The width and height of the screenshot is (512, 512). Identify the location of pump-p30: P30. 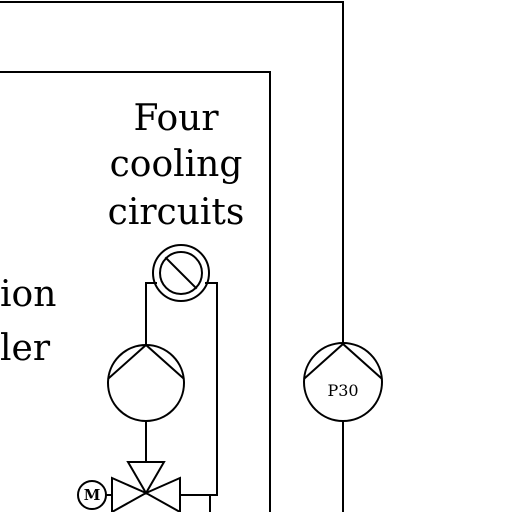
(343, 382).